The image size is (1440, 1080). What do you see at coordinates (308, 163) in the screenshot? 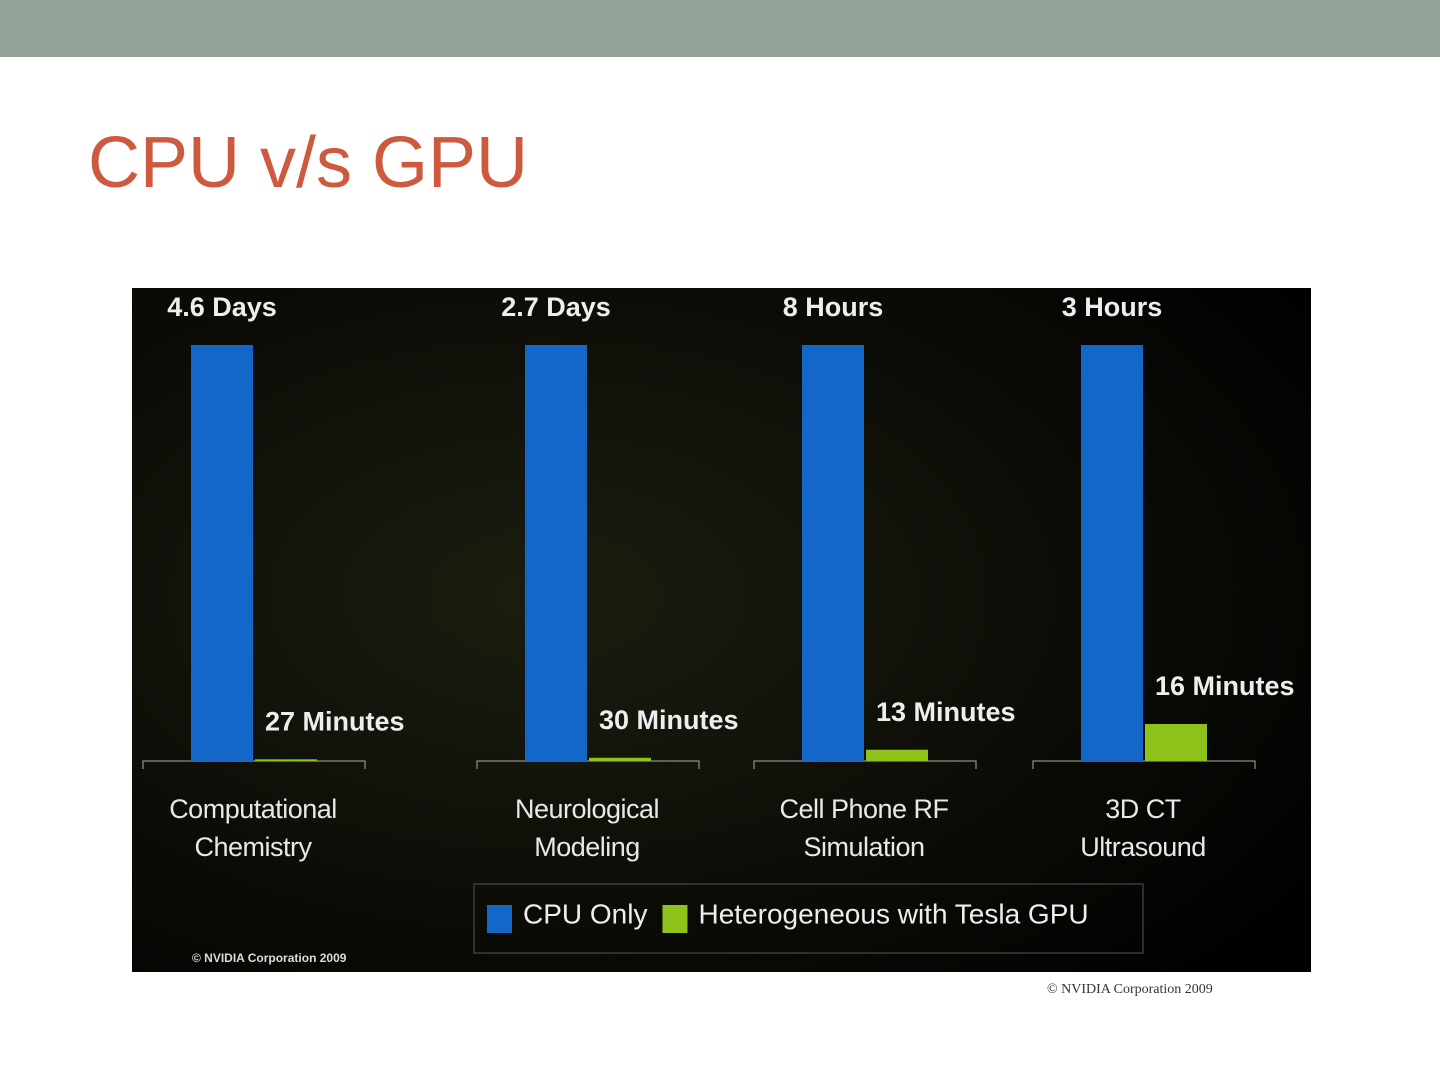
I see `slide-title: CPU v/s GPU` at bounding box center [308, 163].